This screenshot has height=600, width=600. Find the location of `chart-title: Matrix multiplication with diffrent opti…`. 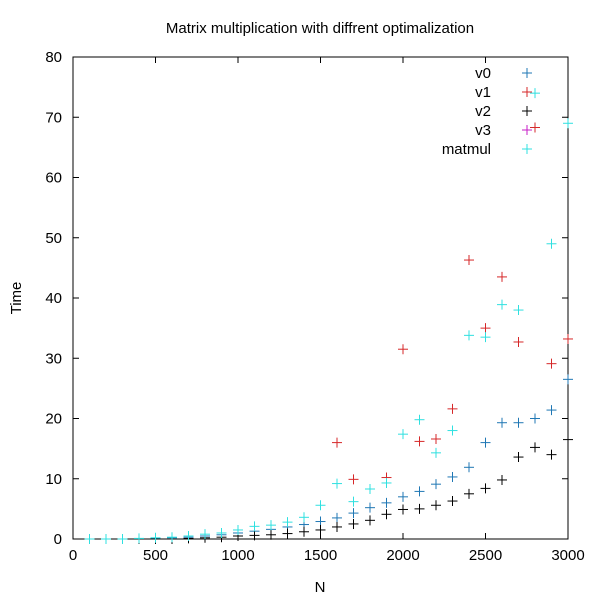

chart-title: Matrix multiplication with diffrent opti… is located at coordinates (320, 28).